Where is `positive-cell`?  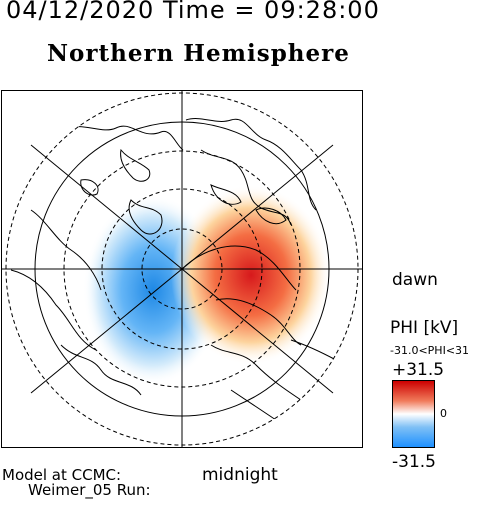
positive-cell is located at coordinates (251, 275).